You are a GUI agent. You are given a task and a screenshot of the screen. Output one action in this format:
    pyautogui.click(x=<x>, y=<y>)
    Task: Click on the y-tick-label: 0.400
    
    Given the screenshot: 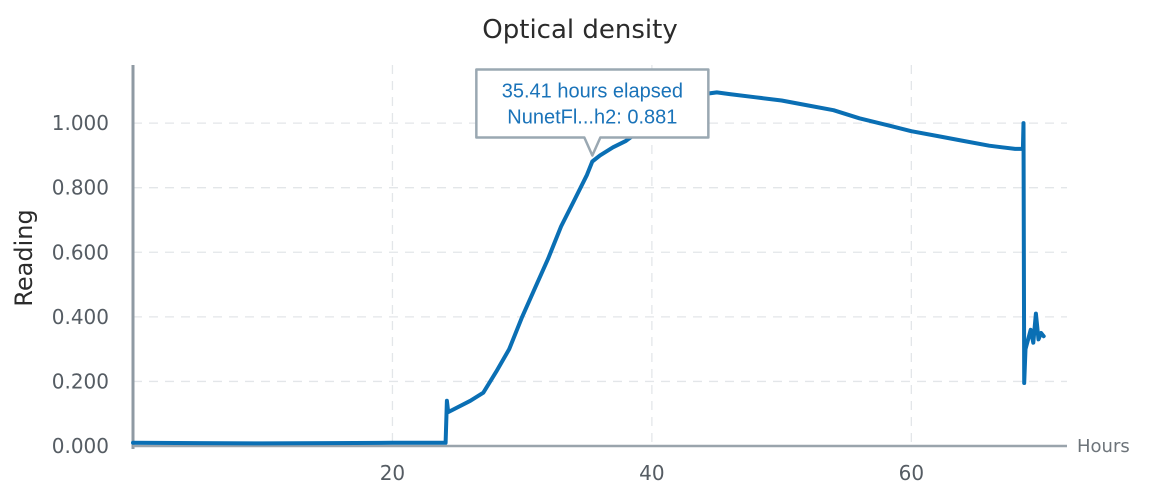 What is the action you would take?
    pyautogui.click(x=80, y=317)
    